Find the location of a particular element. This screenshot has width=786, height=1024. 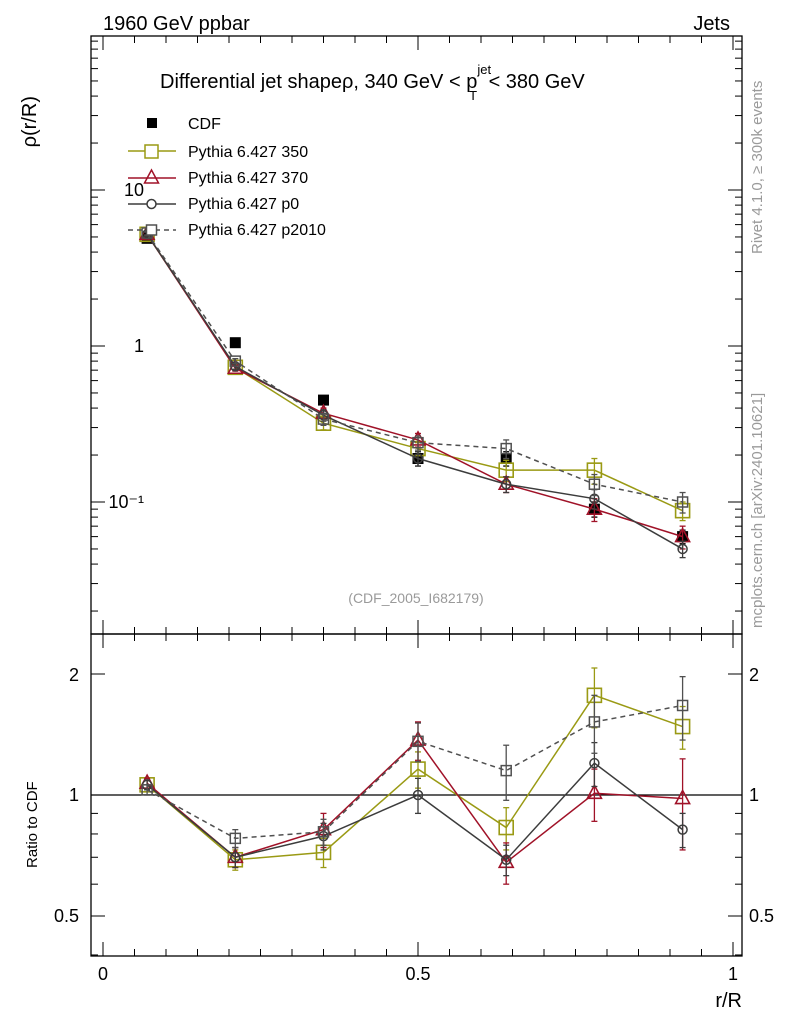

header-left: 1960 GeV ppbar is located at coordinates (176, 24).